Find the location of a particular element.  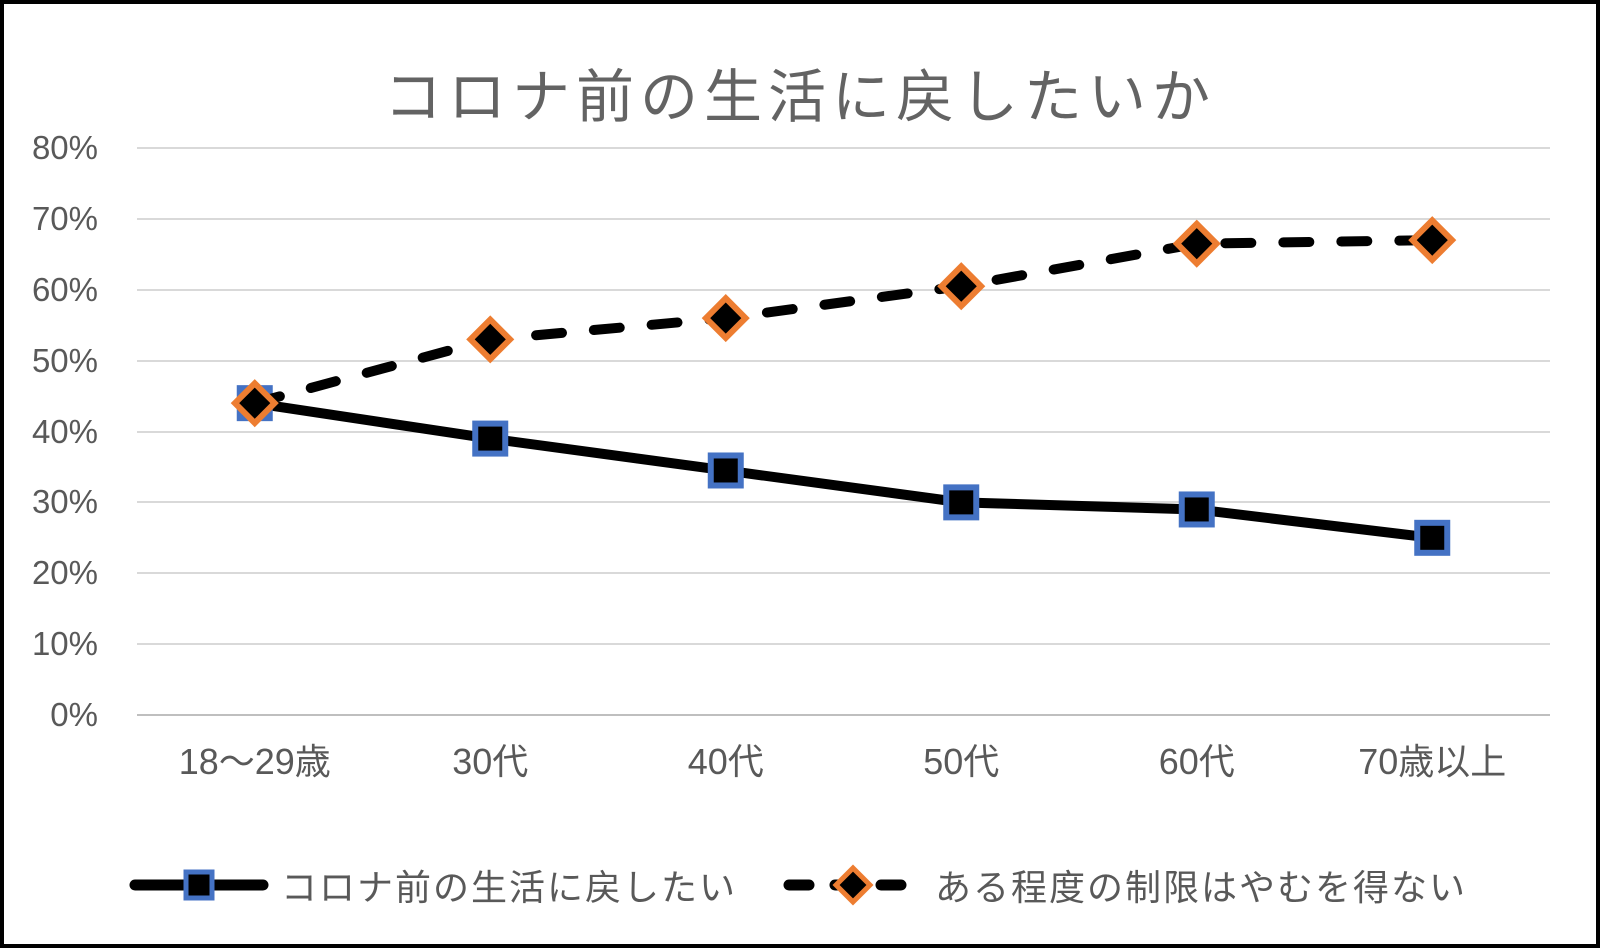

legend-entry: コロナ前の生活に戻したい is located at coordinates (433, 885).